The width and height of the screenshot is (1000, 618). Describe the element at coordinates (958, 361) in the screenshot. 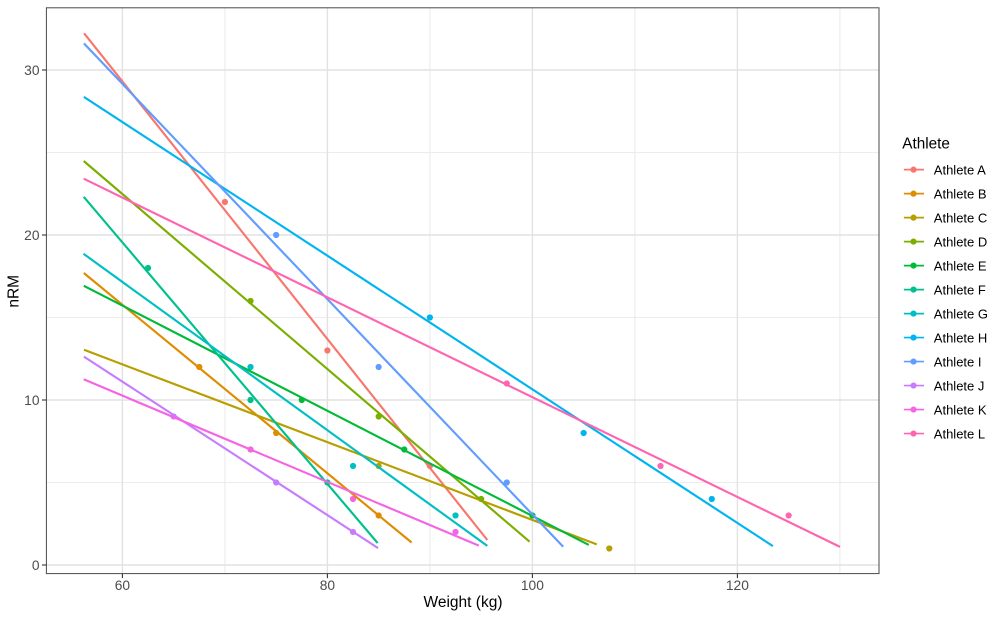

I see `svg-text: Athlete I` at that location.